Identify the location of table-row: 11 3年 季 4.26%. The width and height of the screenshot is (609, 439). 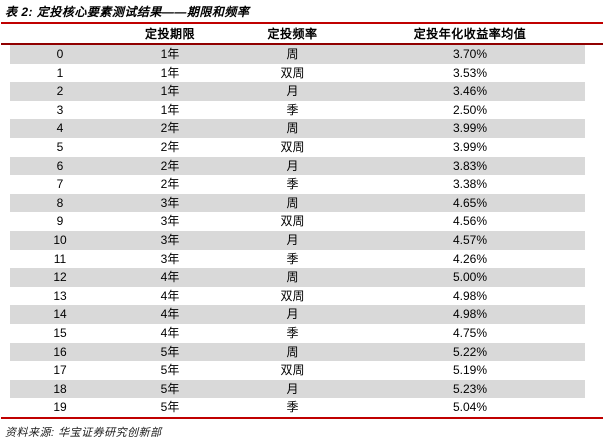
(297, 259).